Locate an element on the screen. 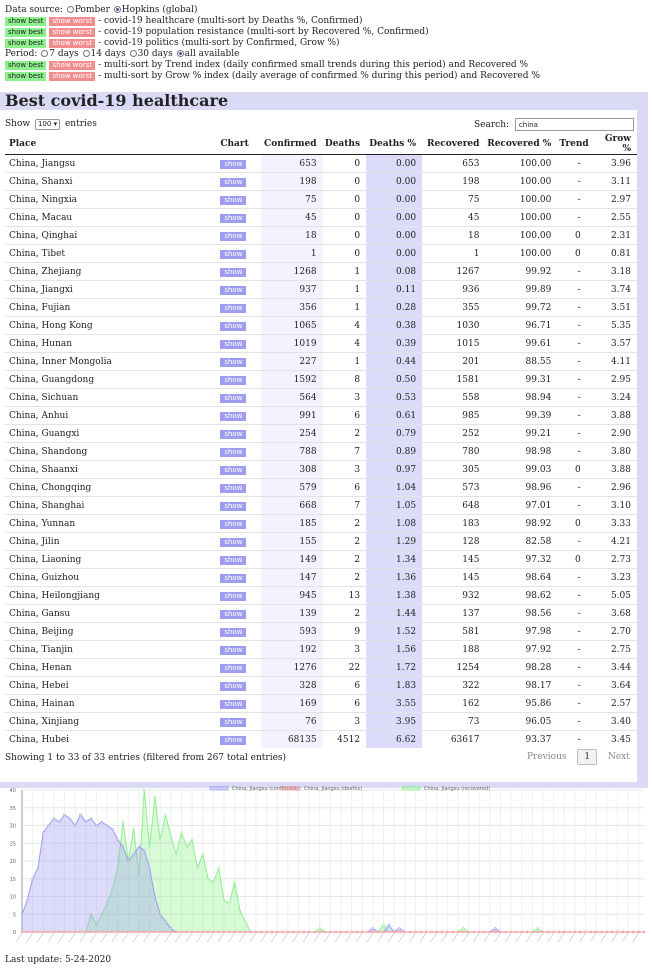 This screenshot has height=969, width=652. col-recovered: Recovered is located at coordinates (454, 144).